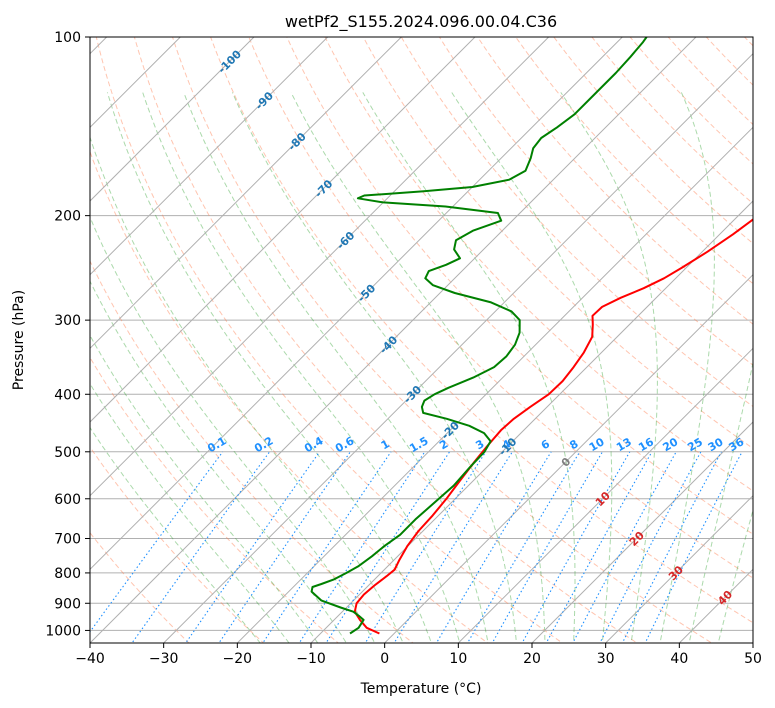  Describe the element at coordinates (164, 659) in the screenshot. I see `x-tick-label: −30` at that location.